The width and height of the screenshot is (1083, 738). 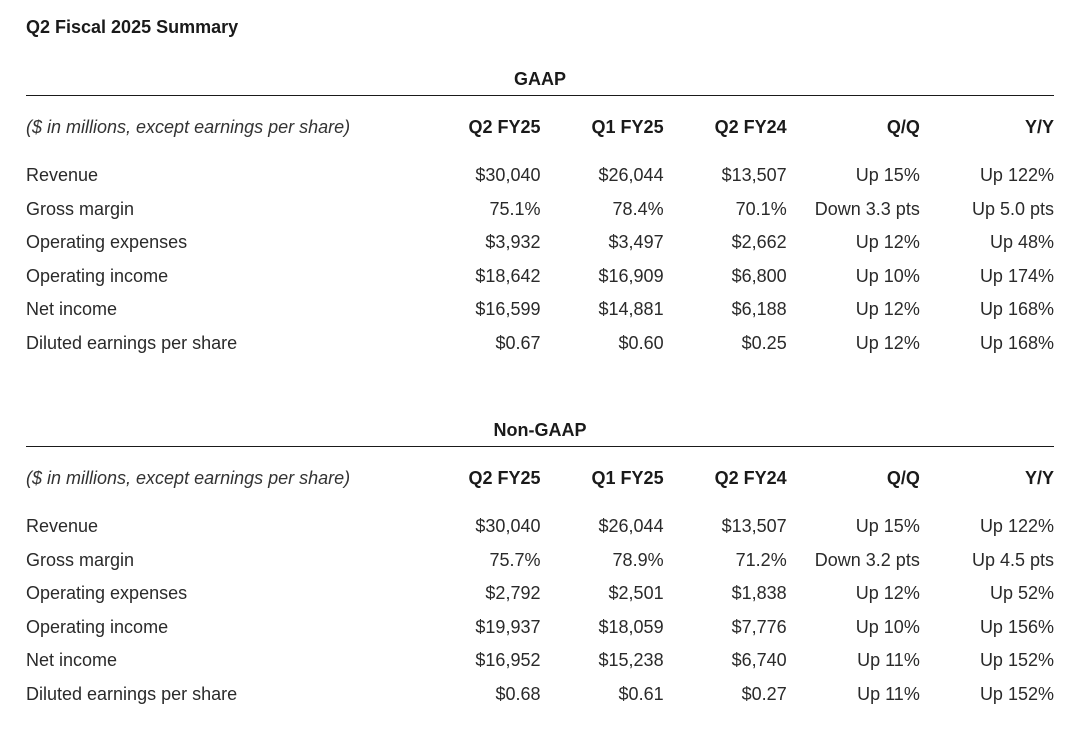 What do you see at coordinates (518, 693) in the screenshot?
I see `cell-q2-fy25: $0.68` at bounding box center [518, 693].